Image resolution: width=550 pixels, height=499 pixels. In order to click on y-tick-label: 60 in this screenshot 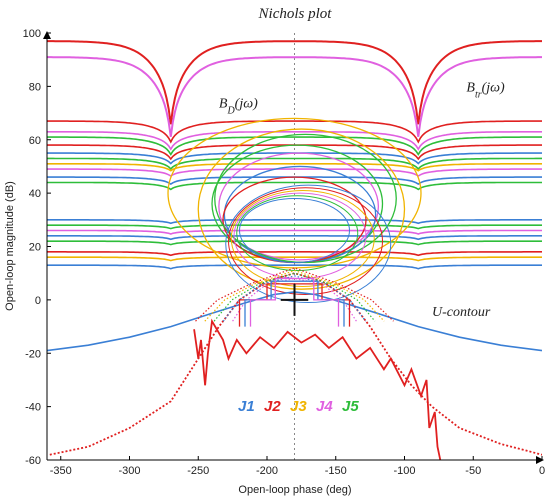, I will do `click(35, 141)`.